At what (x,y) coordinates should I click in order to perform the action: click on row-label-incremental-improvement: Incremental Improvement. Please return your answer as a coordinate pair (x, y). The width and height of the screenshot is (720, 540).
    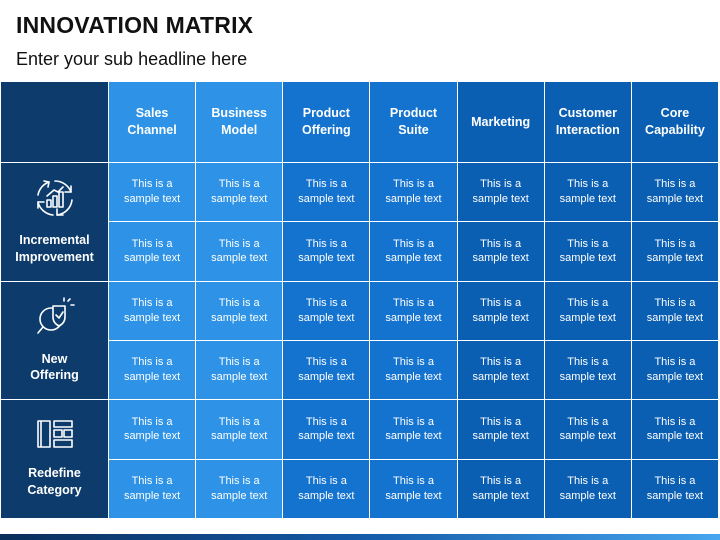
    Looking at the image, I should click on (54, 222).